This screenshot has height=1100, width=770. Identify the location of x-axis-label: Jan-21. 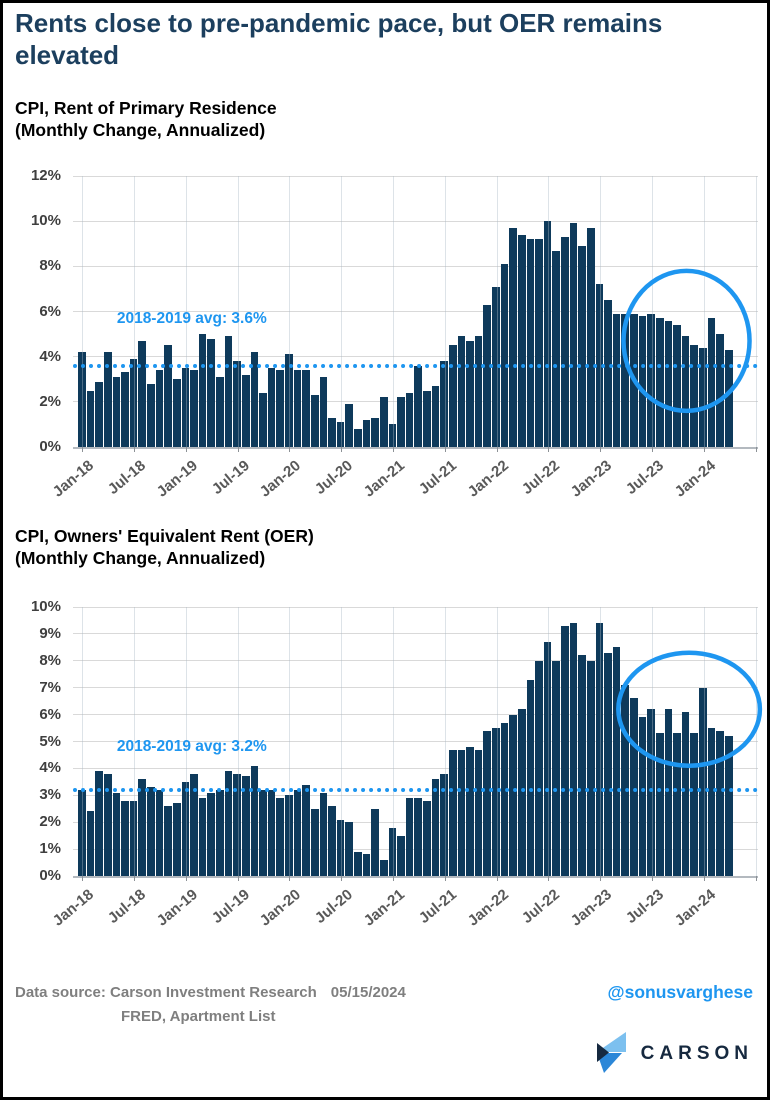
(384, 479).